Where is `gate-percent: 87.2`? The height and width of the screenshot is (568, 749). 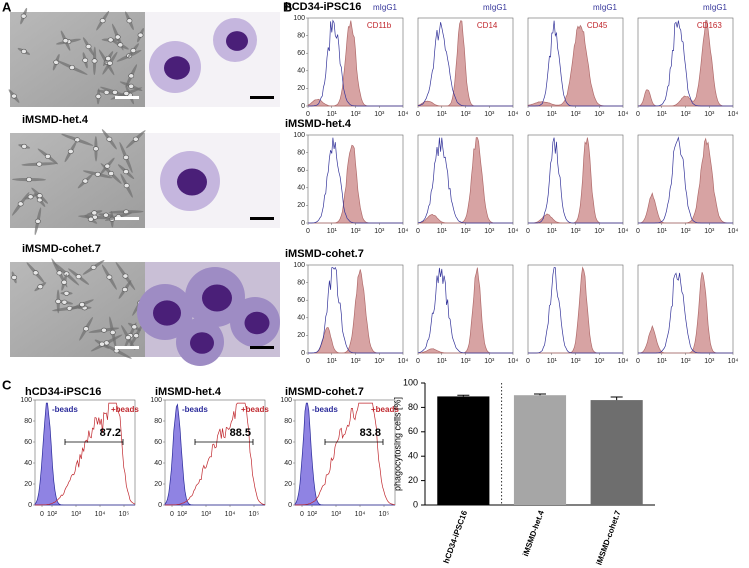 gate-percent: 87.2 is located at coordinates (110, 433).